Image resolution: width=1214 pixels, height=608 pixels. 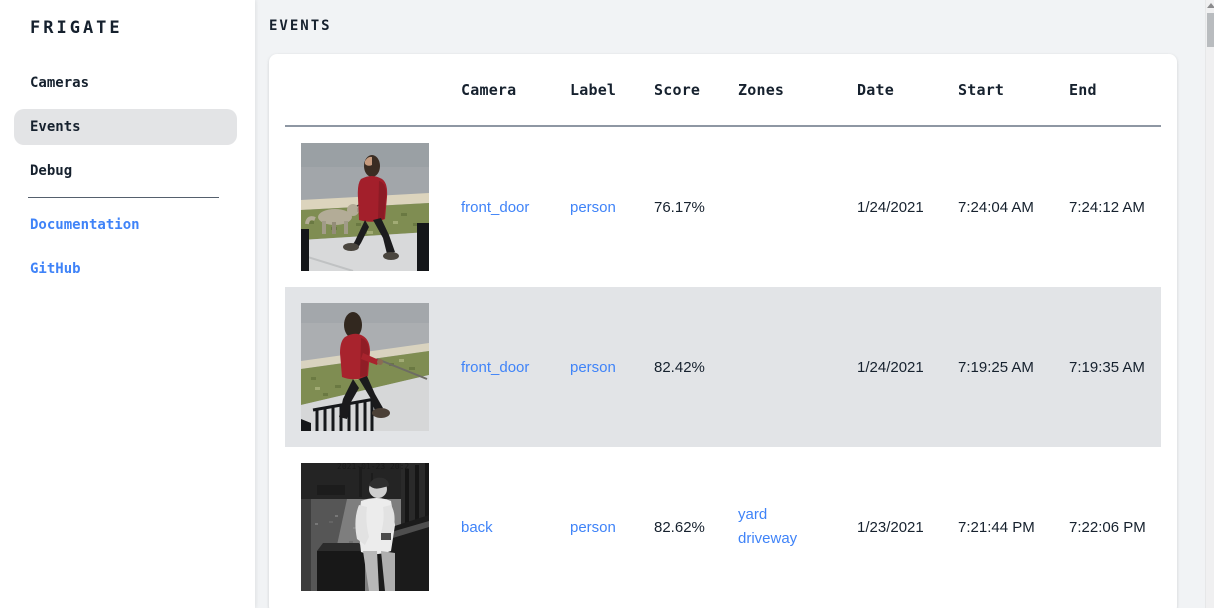 What do you see at coordinates (1210, 30) in the screenshot?
I see `scrollbar-thumb` at bounding box center [1210, 30].